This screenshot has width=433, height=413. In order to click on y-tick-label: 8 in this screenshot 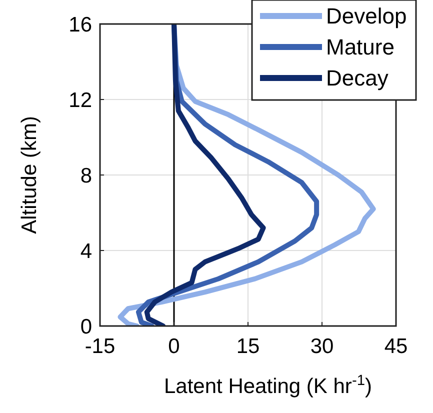, I will do `click(86, 176)`.